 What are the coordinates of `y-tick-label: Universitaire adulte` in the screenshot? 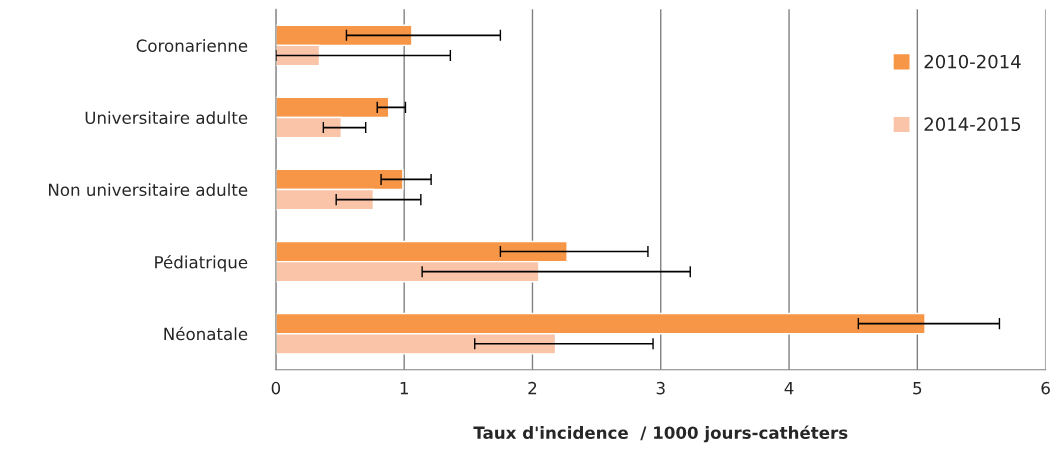 It's located at (166, 118).